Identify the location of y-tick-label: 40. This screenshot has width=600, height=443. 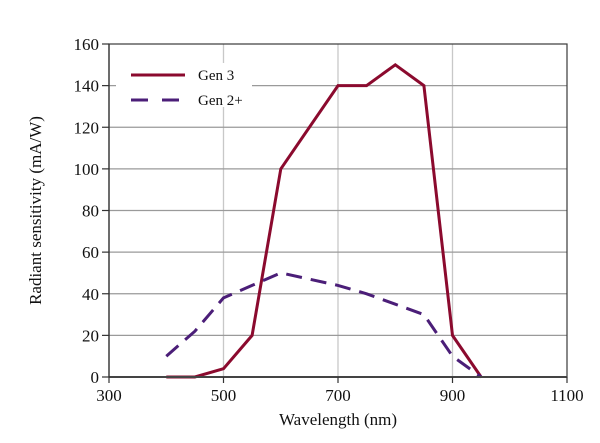
(90, 294).